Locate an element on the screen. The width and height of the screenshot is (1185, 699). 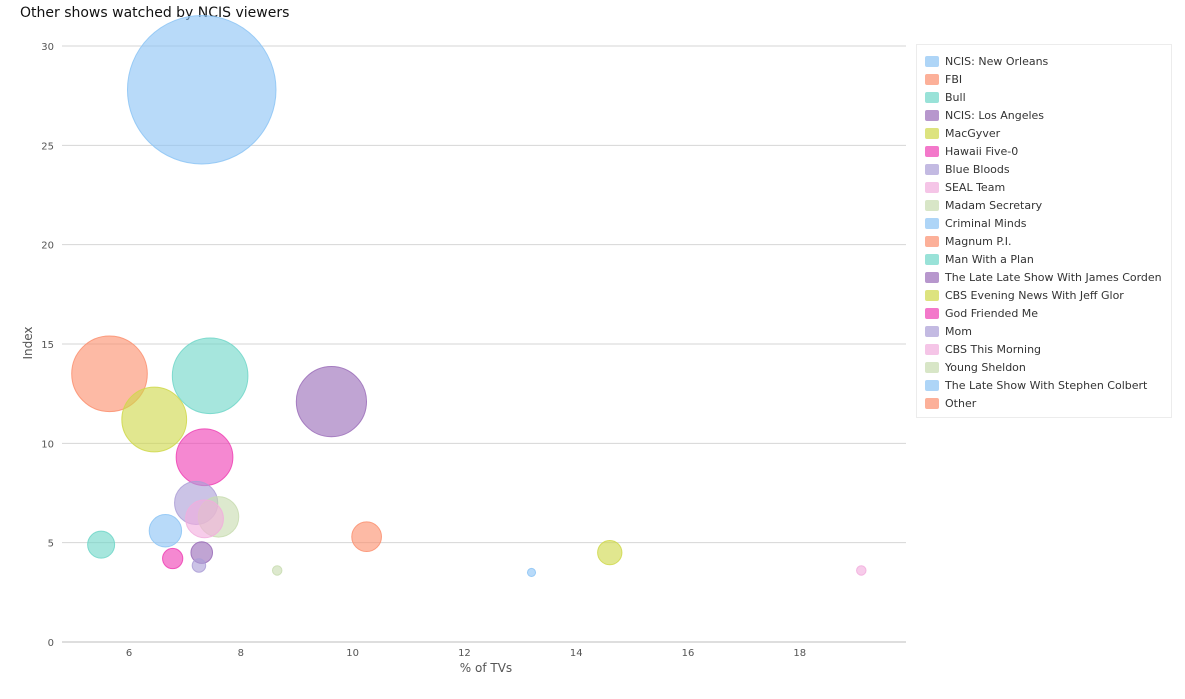
legend-label: The Late Show With Stephen Colbert is located at coordinates (1046, 385).